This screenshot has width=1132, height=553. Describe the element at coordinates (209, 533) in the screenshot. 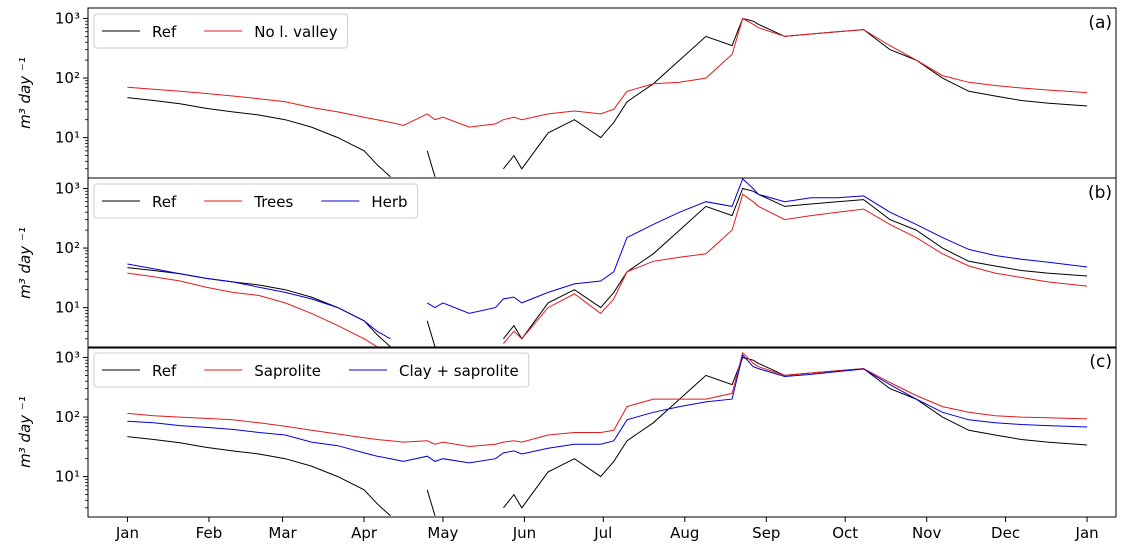

I see `x-tick-label: Feb` at that location.